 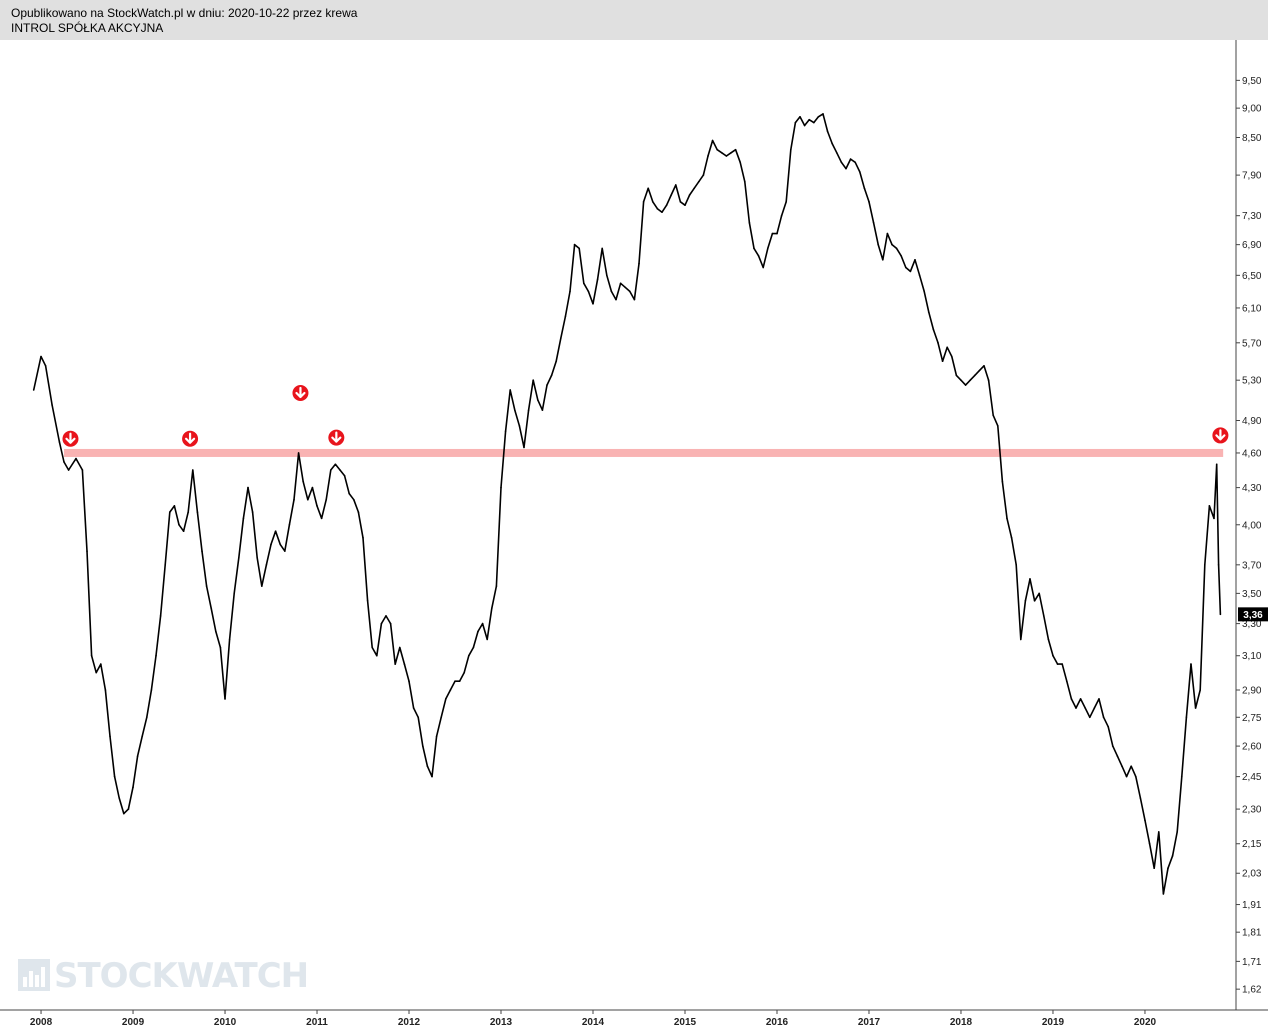 What do you see at coordinates (1252, 176) in the screenshot?
I see `y-tick-label: 7,90` at bounding box center [1252, 176].